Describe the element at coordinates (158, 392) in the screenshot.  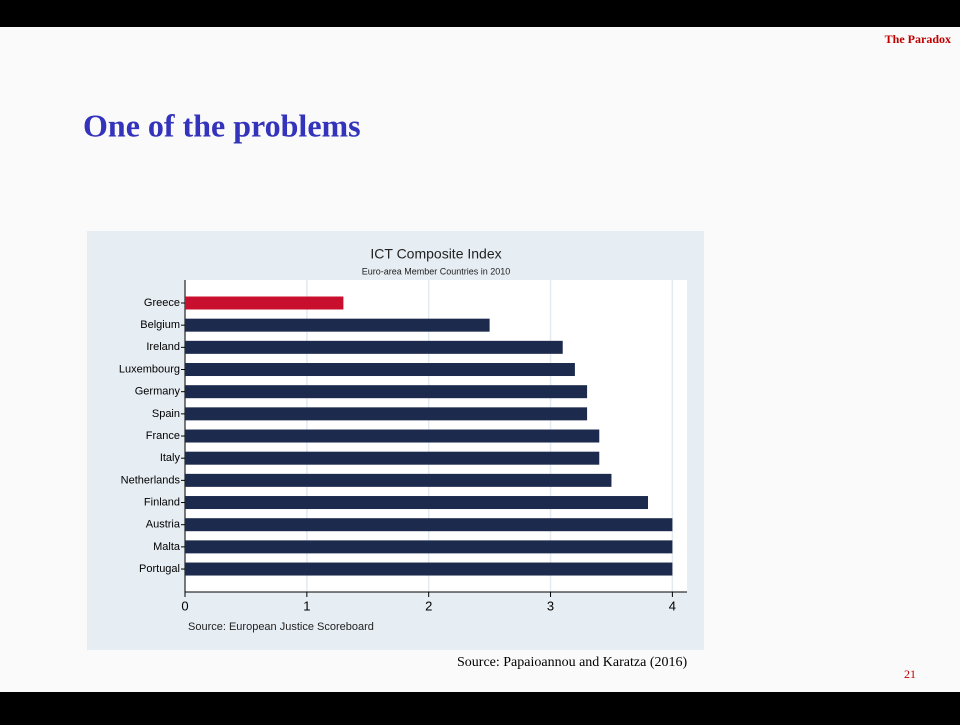
I see `y-tick-label: Germany` at that location.